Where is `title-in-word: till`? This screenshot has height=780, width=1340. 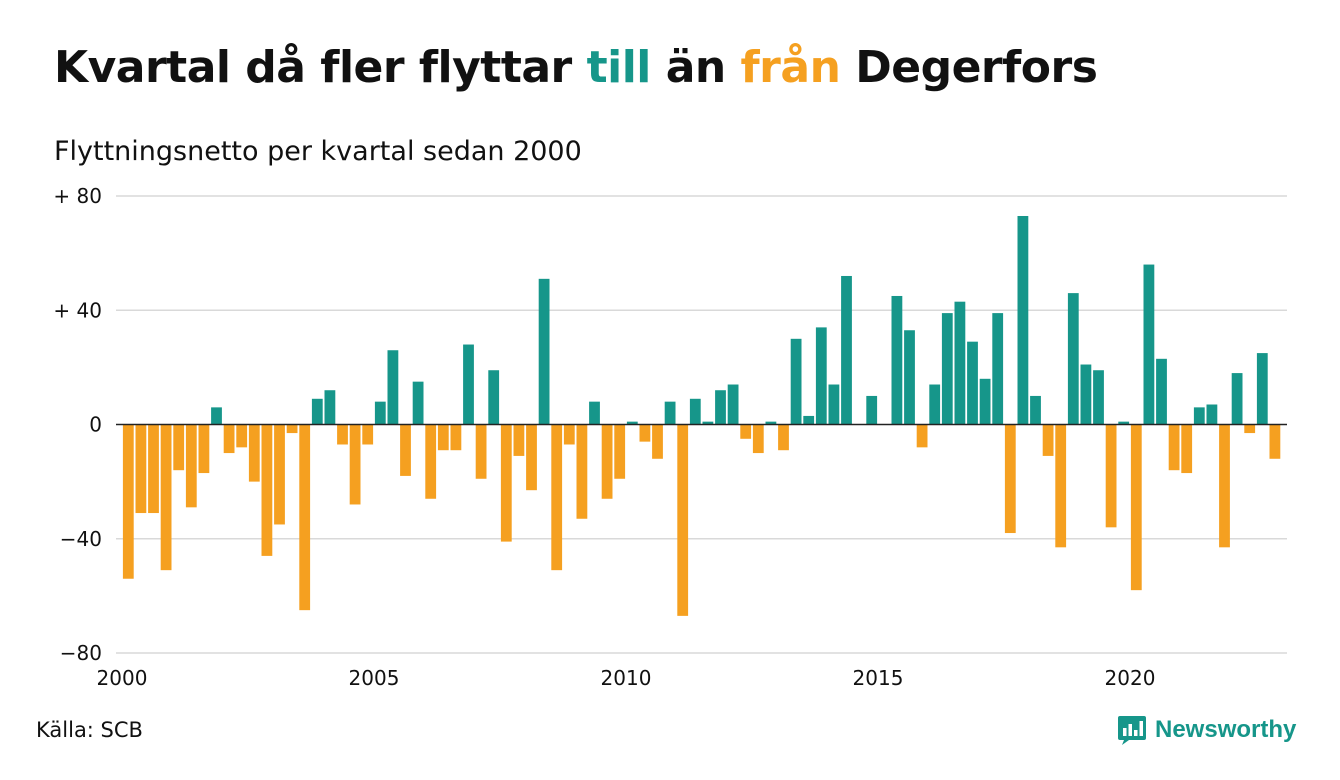
title-in-word: till is located at coordinates (619, 67).